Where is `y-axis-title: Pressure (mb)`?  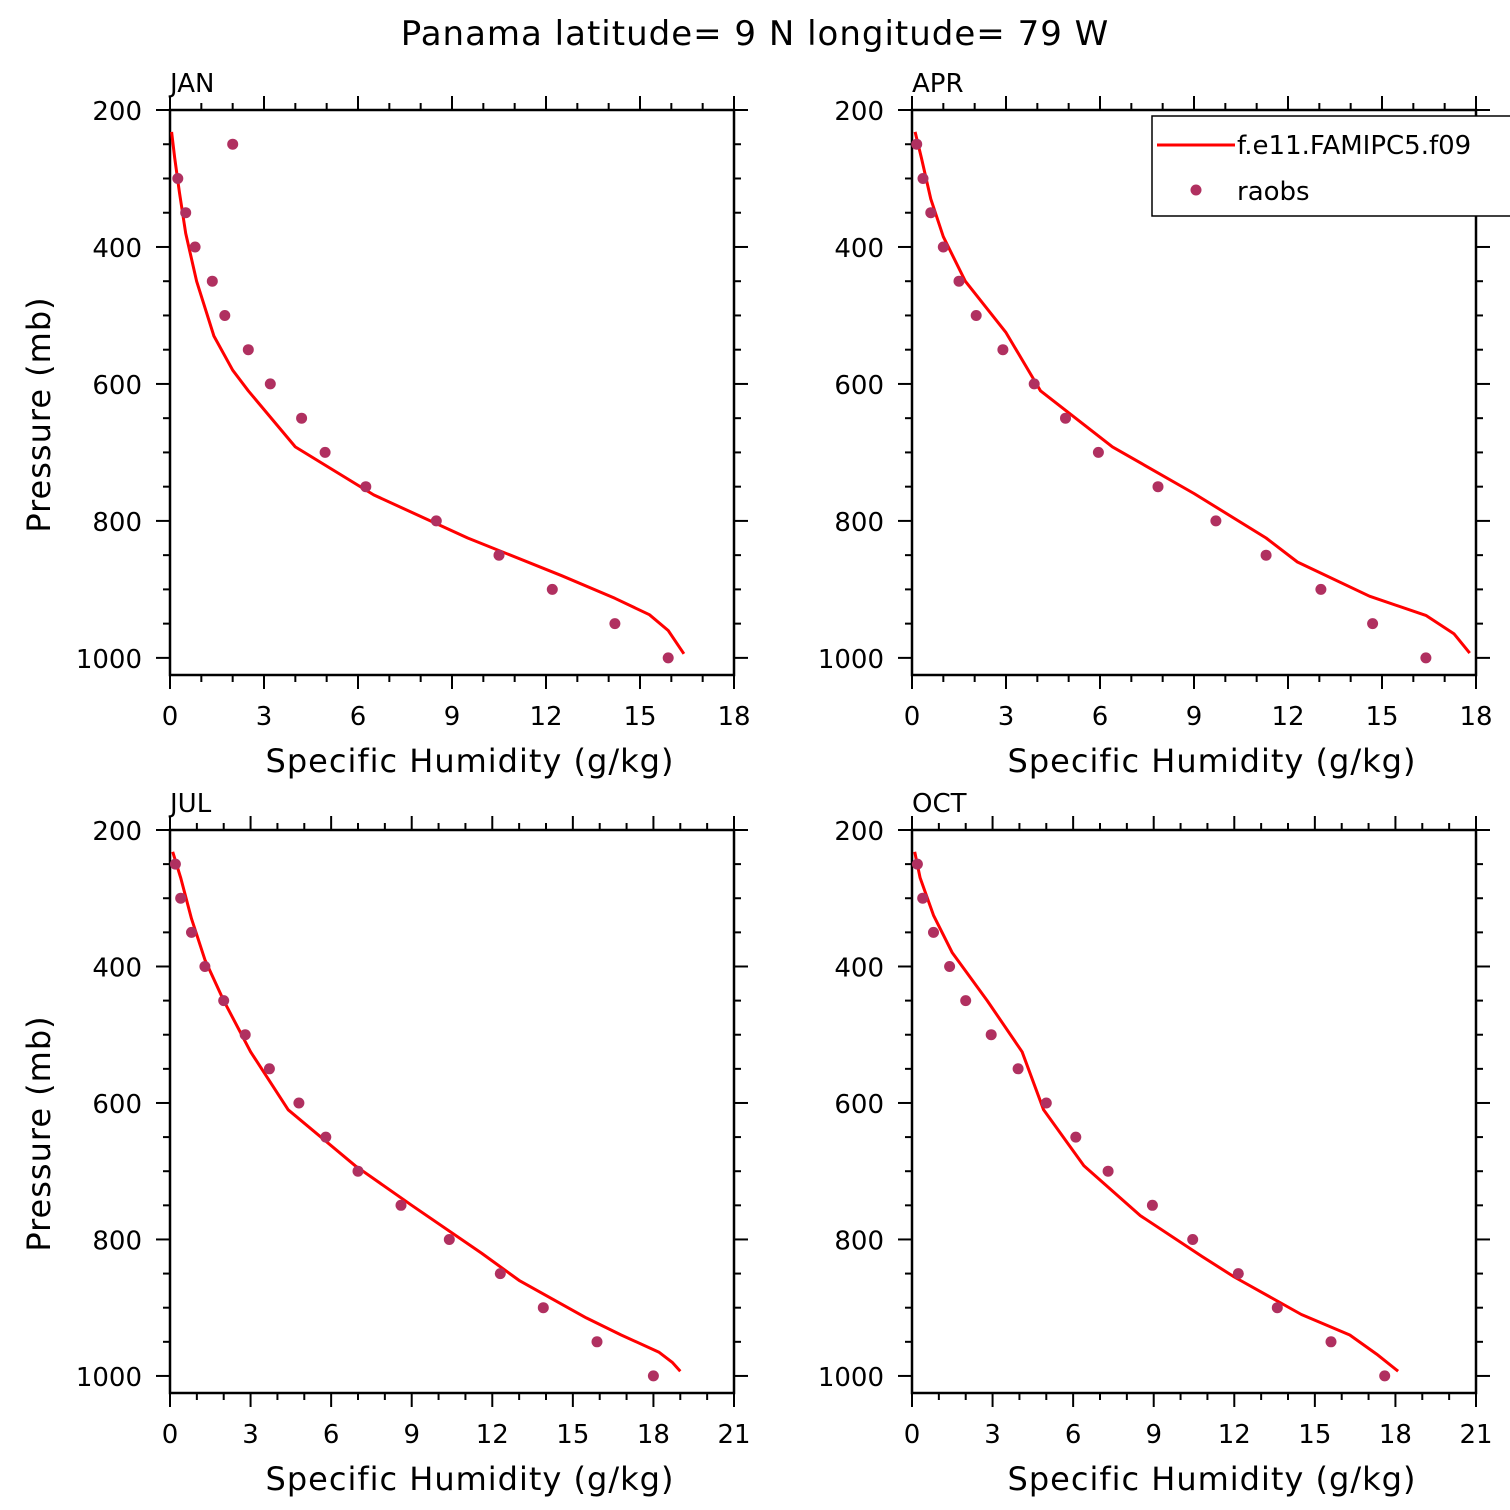
y-axis-title: Pressure (mb) is located at coordinates (39, 1133).